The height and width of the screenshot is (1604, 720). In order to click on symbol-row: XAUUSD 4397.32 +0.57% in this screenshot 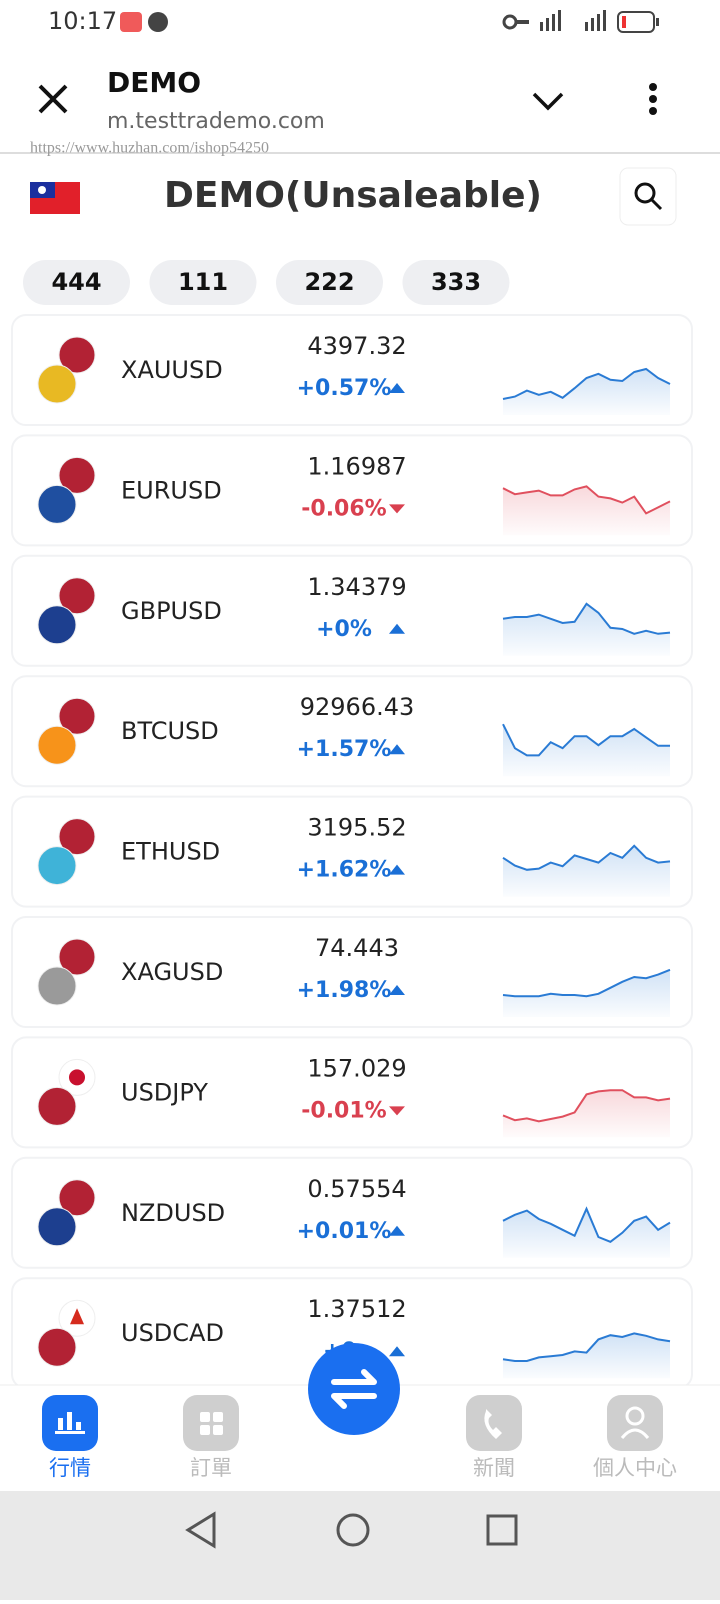, I will do `click(352, 370)`.